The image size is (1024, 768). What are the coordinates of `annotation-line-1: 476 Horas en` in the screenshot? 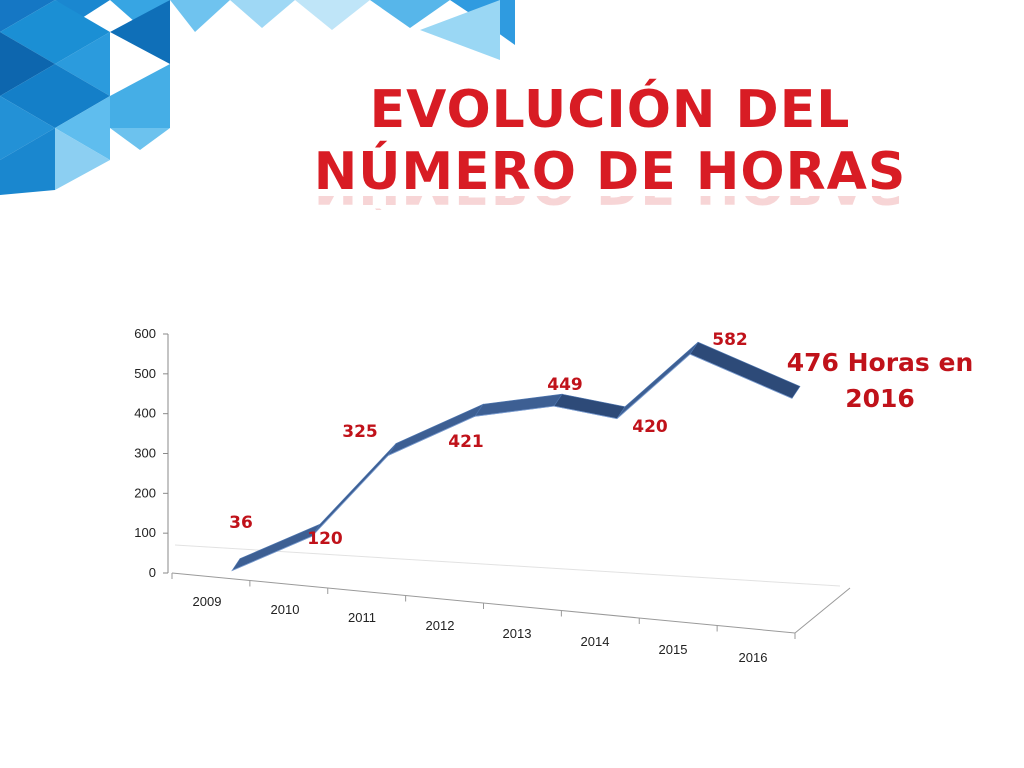 It's located at (880, 362).